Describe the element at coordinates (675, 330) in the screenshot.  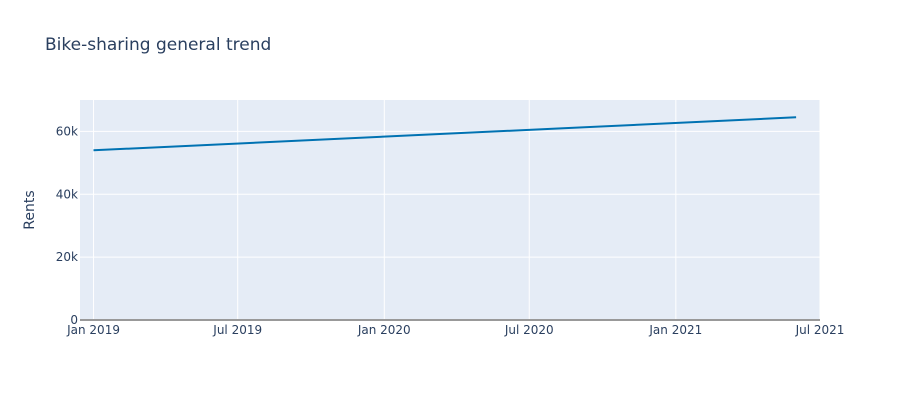
I see `x-tick-label: Jan 2021` at that location.